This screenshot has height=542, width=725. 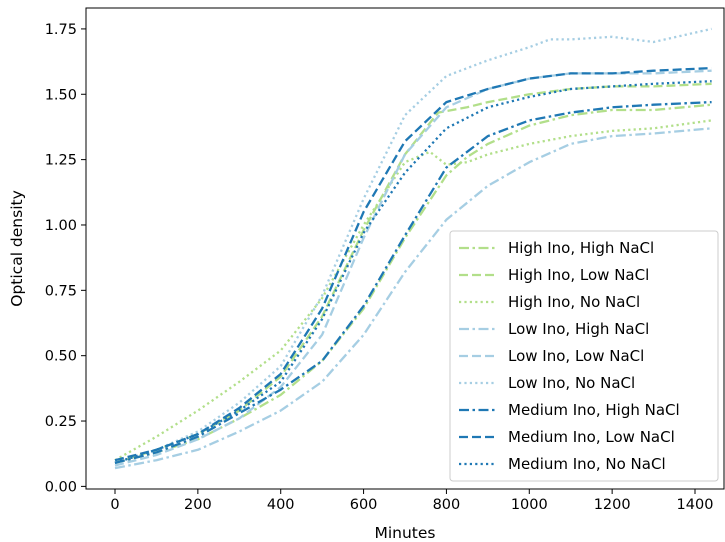 What do you see at coordinates (411, 501) in the screenshot?
I see `x-axis: 0 200 400 600 800 1000 1200 1400` at bounding box center [411, 501].